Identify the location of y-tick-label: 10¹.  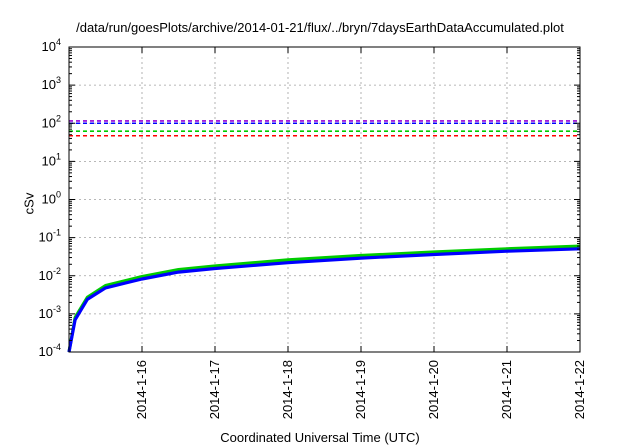
(51, 159).